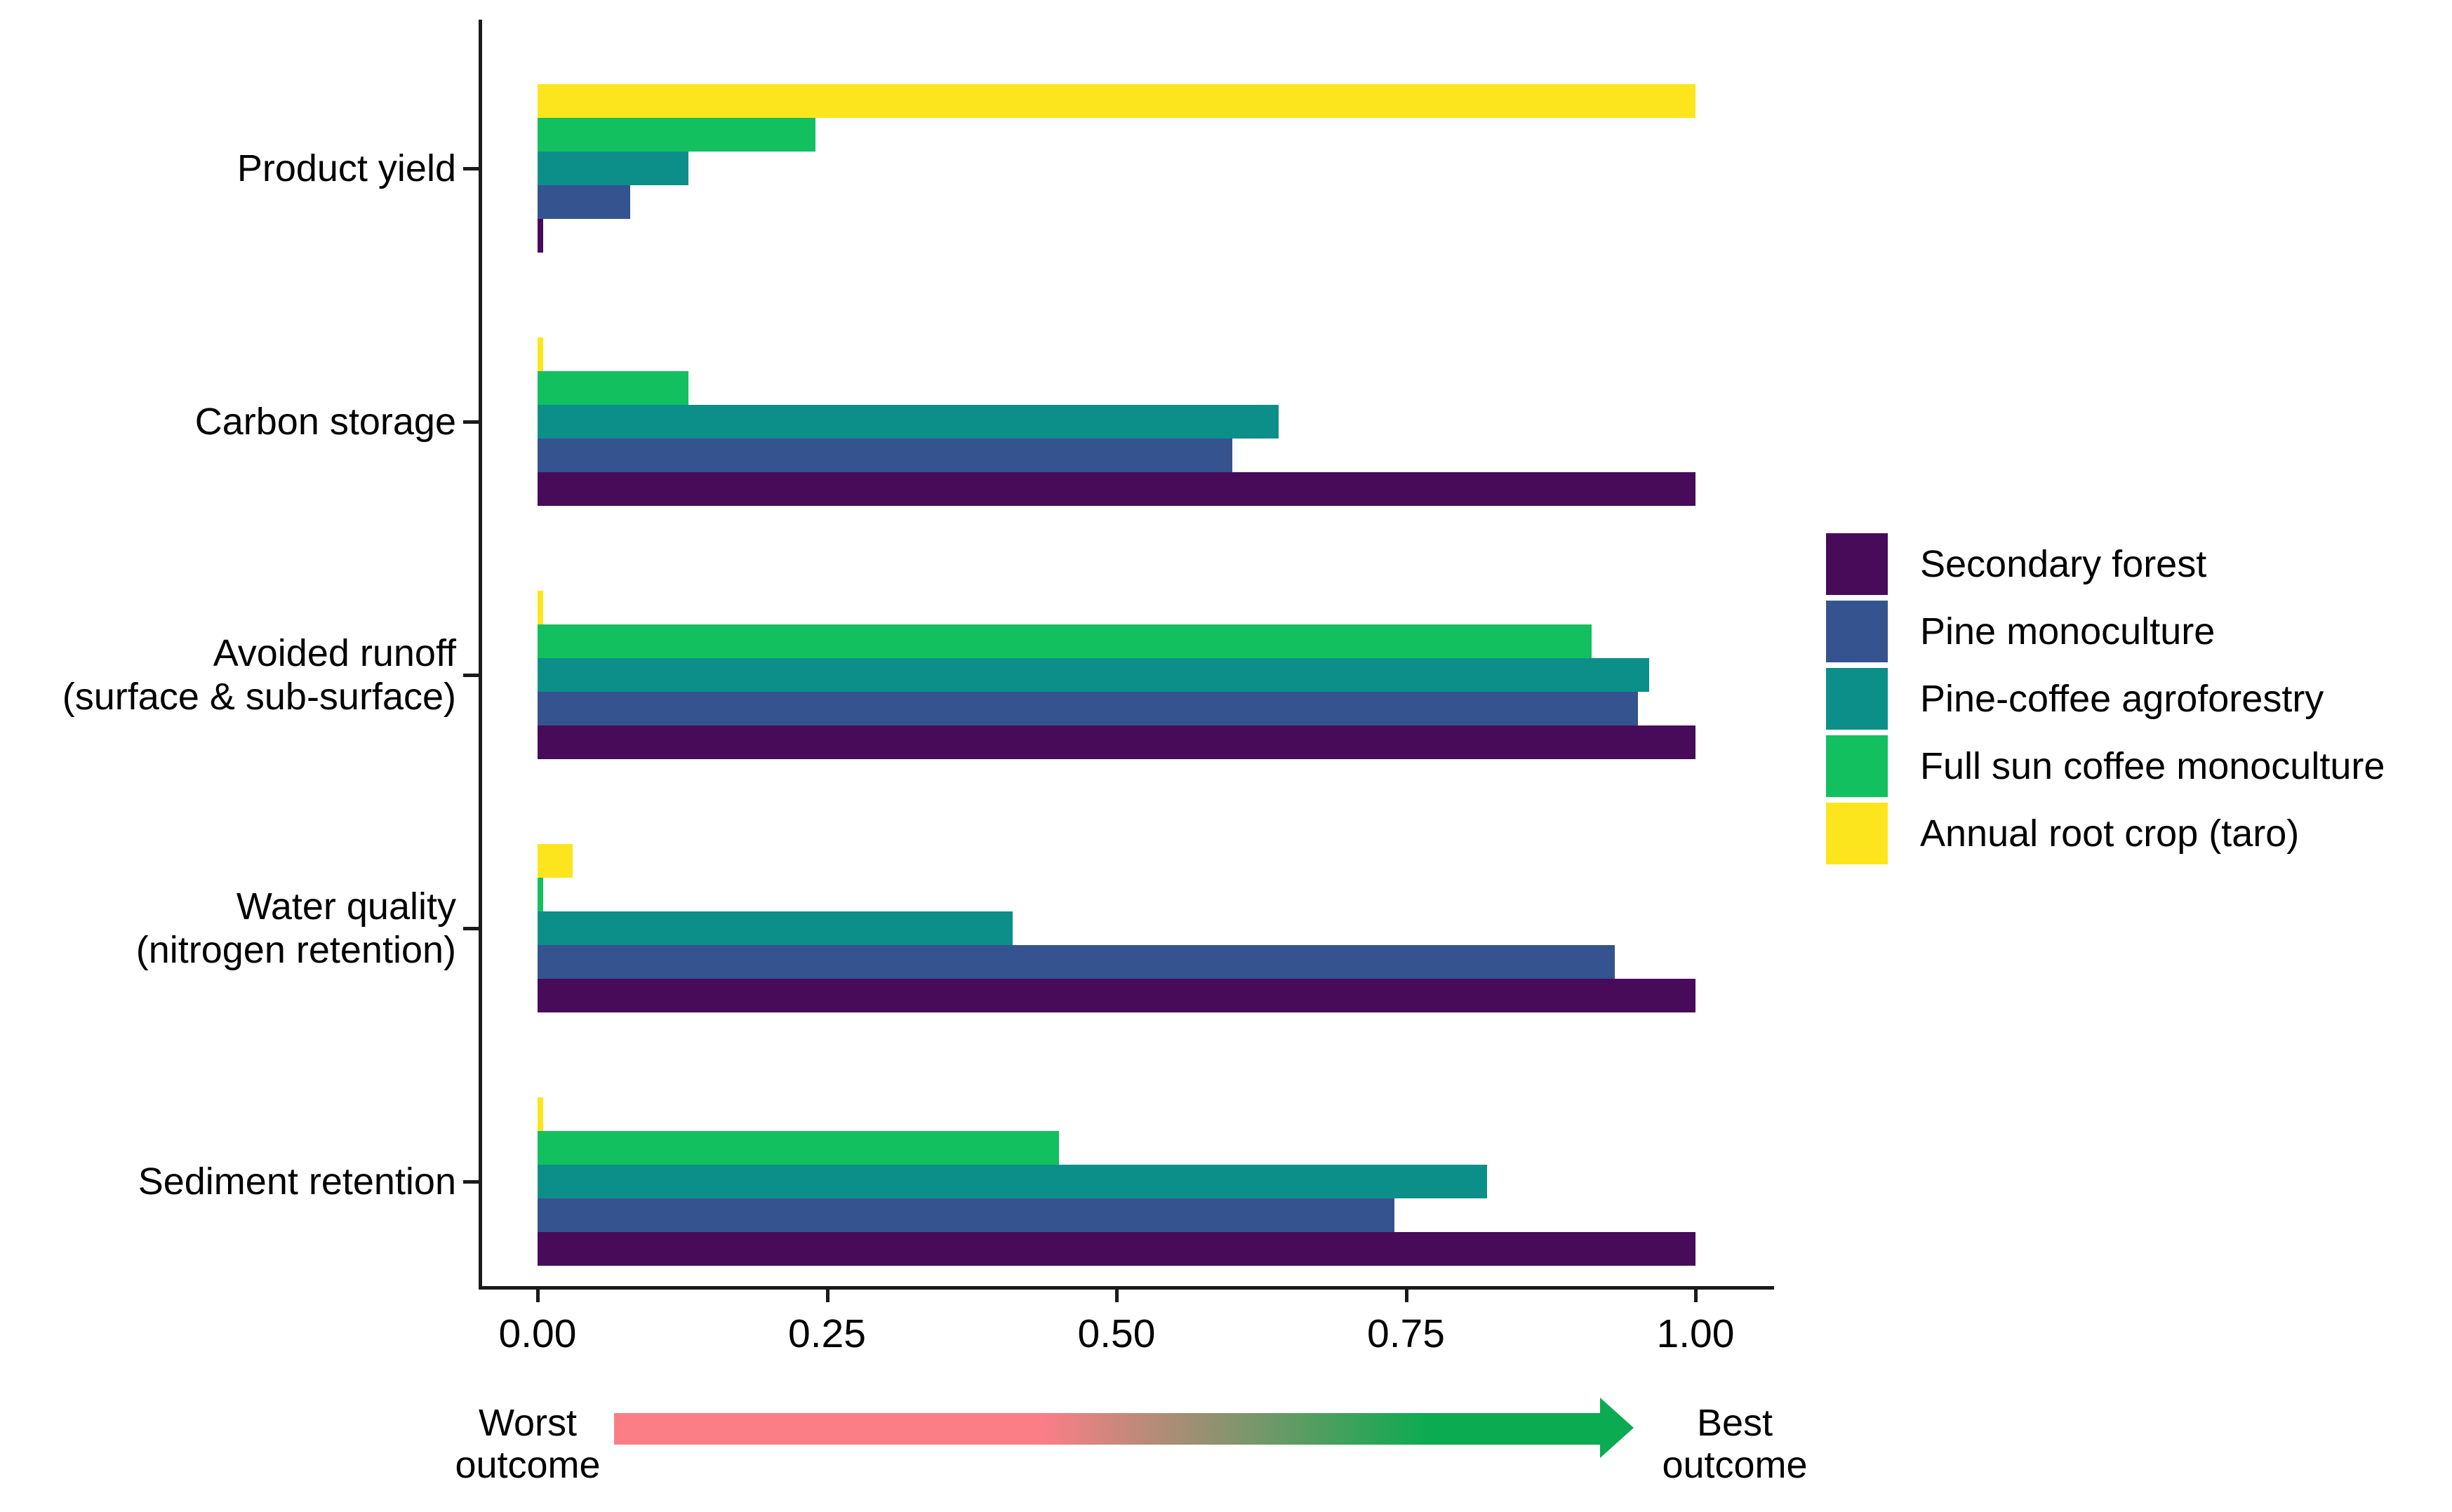  Describe the element at coordinates (1857, 631) in the screenshot. I see `legend-swatch-pine-monoculture` at that location.